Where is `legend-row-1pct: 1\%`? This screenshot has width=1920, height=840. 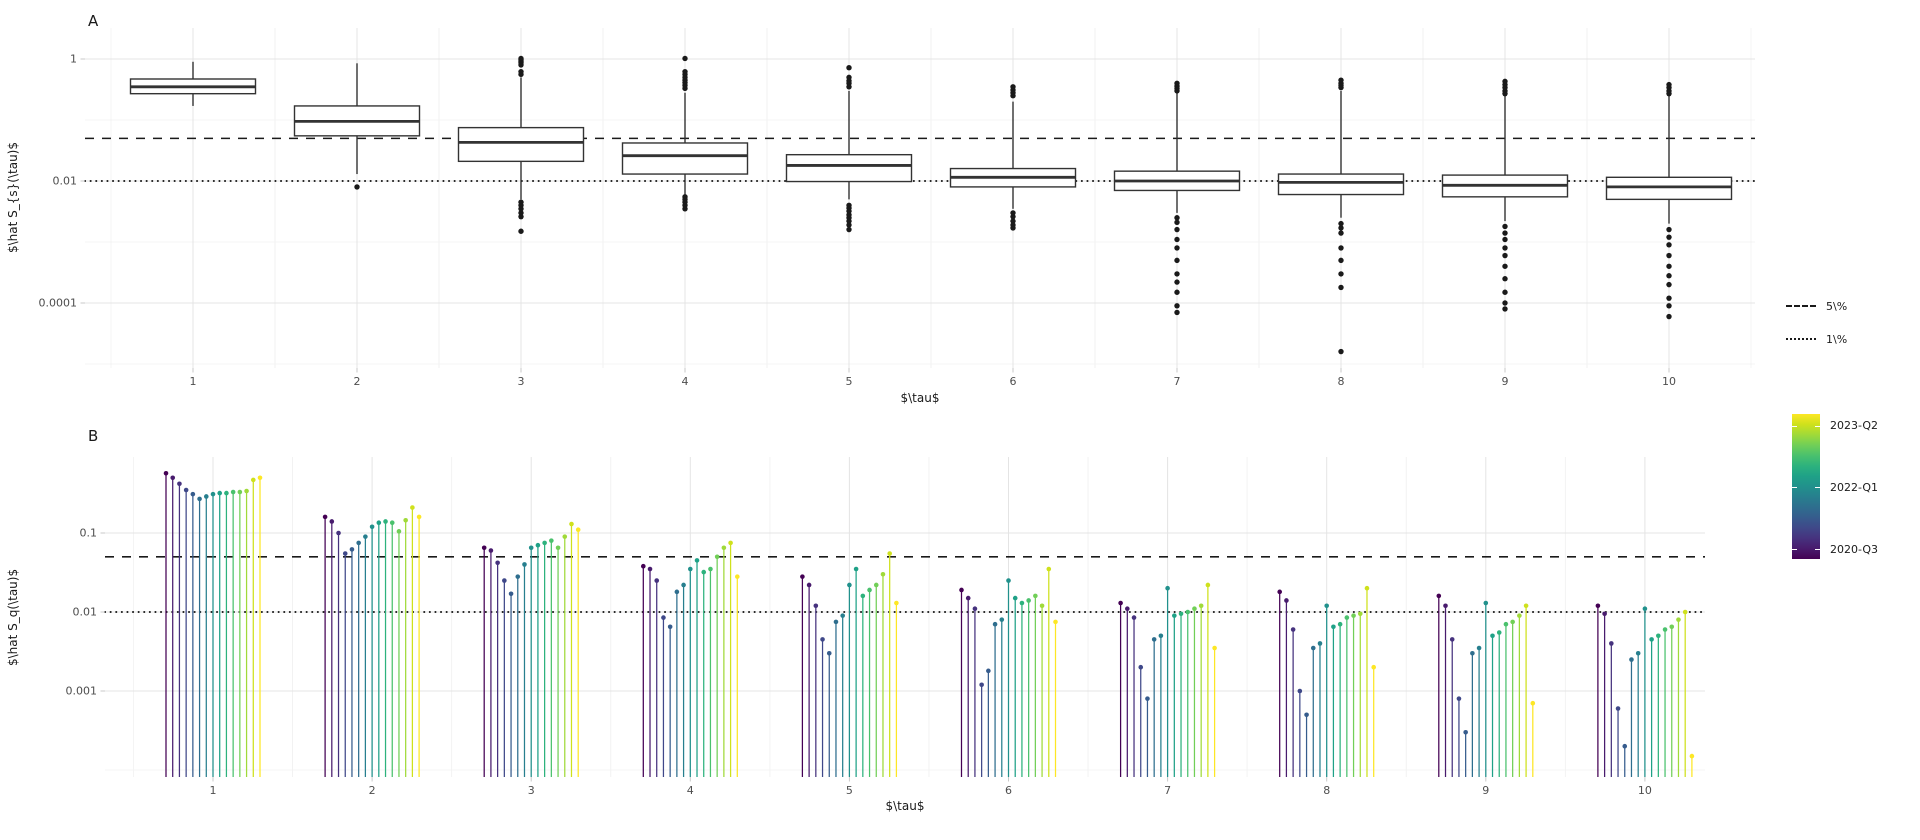
legend-row-1pct: 1\% is located at coordinates (1816, 339).